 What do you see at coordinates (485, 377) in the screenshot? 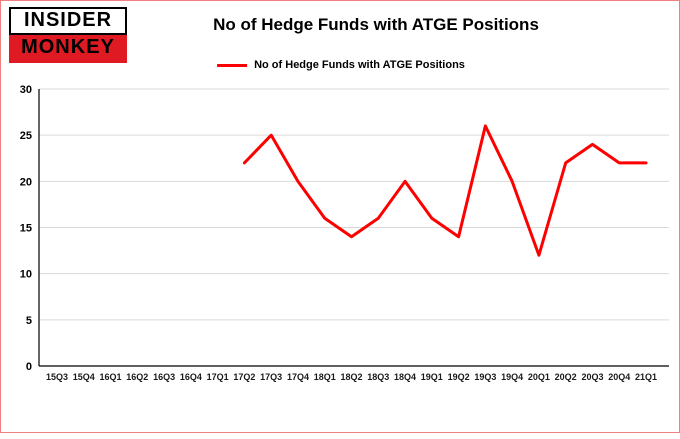
I see `x-tick-label: 19Q3` at bounding box center [485, 377].